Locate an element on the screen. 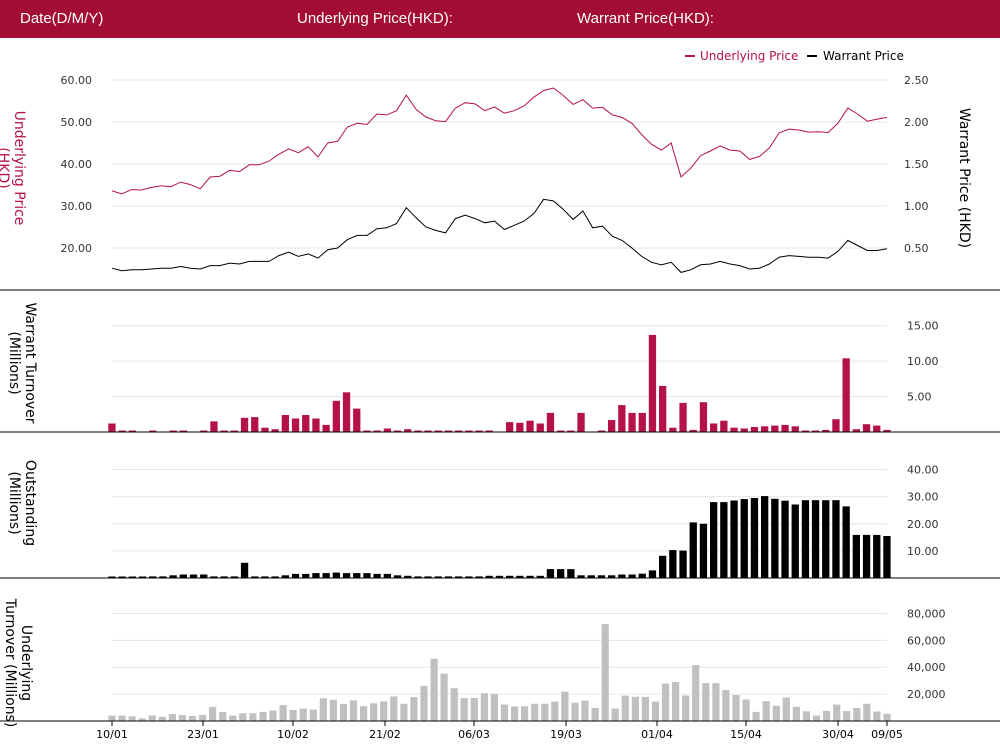 The image size is (1000, 751). legend-warrant-label: Warrant Price is located at coordinates (863, 56).